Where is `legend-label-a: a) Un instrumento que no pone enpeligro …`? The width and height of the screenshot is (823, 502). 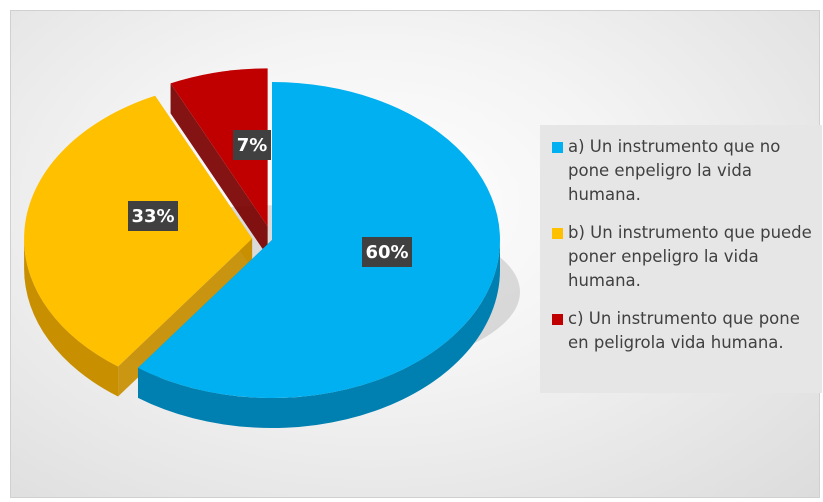 legend-label-a: a) Un instrumento que no pone enpeligro … is located at coordinates (674, 170).